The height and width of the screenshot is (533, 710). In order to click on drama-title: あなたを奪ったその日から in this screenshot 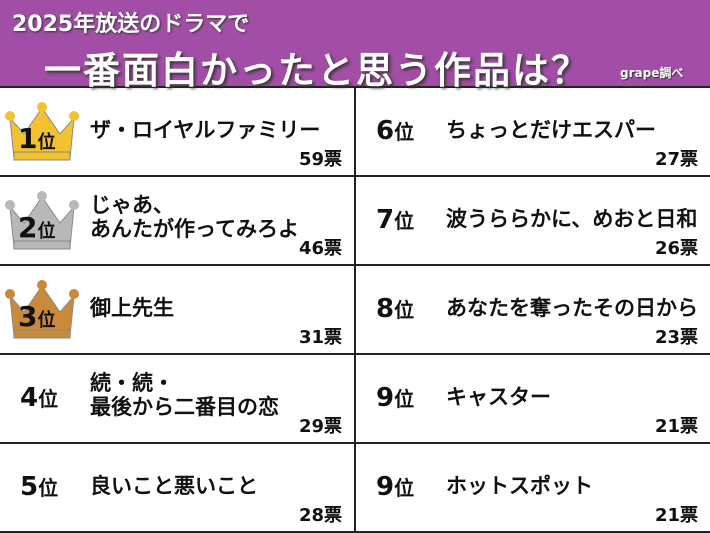, I will do `click(572, 308)`.